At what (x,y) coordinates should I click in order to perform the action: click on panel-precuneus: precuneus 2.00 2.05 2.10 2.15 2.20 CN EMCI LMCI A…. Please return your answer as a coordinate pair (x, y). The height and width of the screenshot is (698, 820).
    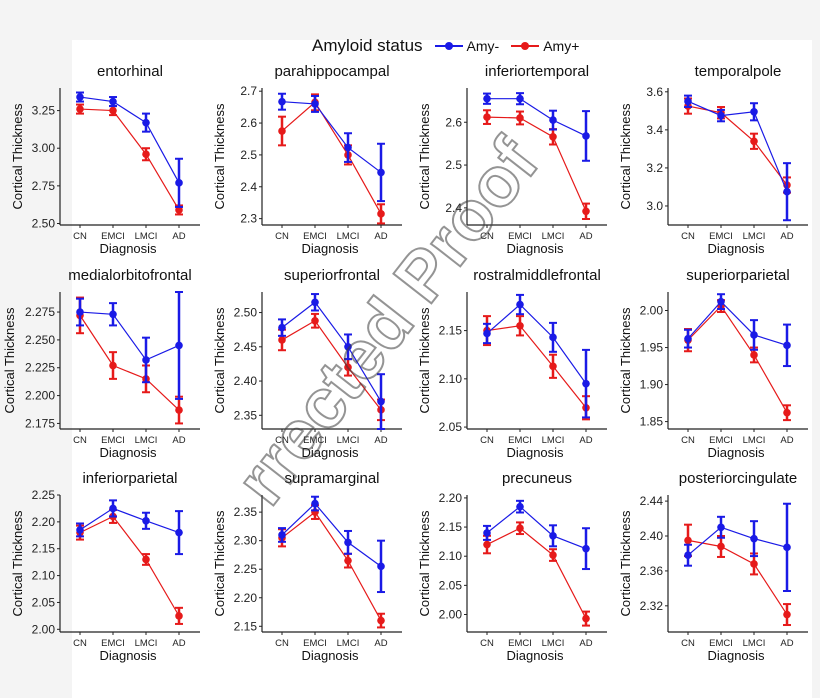
    Looking at the image, I should click on (512, 566).